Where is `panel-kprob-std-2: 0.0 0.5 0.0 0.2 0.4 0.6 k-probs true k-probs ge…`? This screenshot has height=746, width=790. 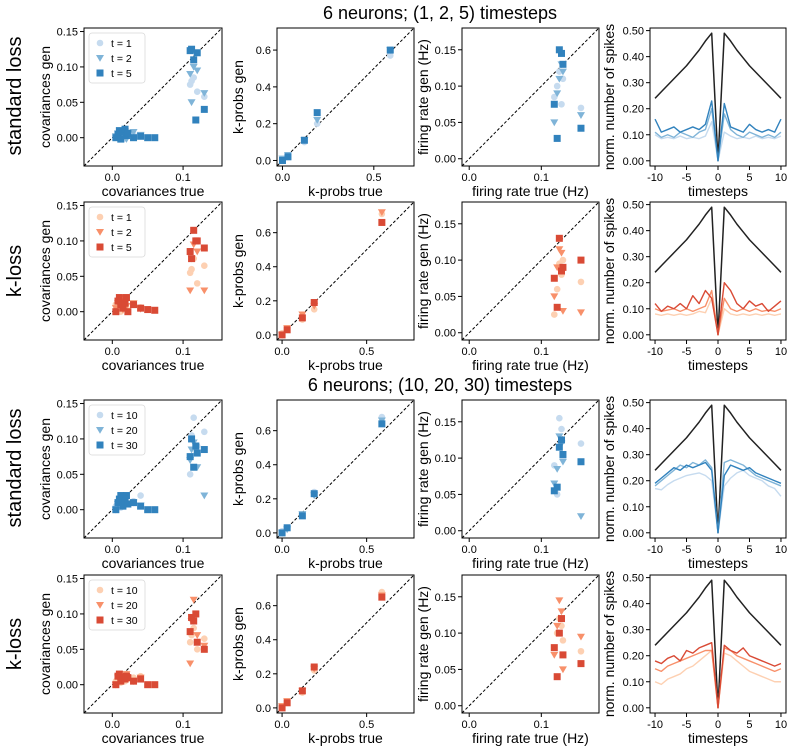 panel-kprob-std-2: 0.0 0.5 0.0 0.2 0.4 0.6 k-probs true k-probs ge… is located at coordinates (322, 485).